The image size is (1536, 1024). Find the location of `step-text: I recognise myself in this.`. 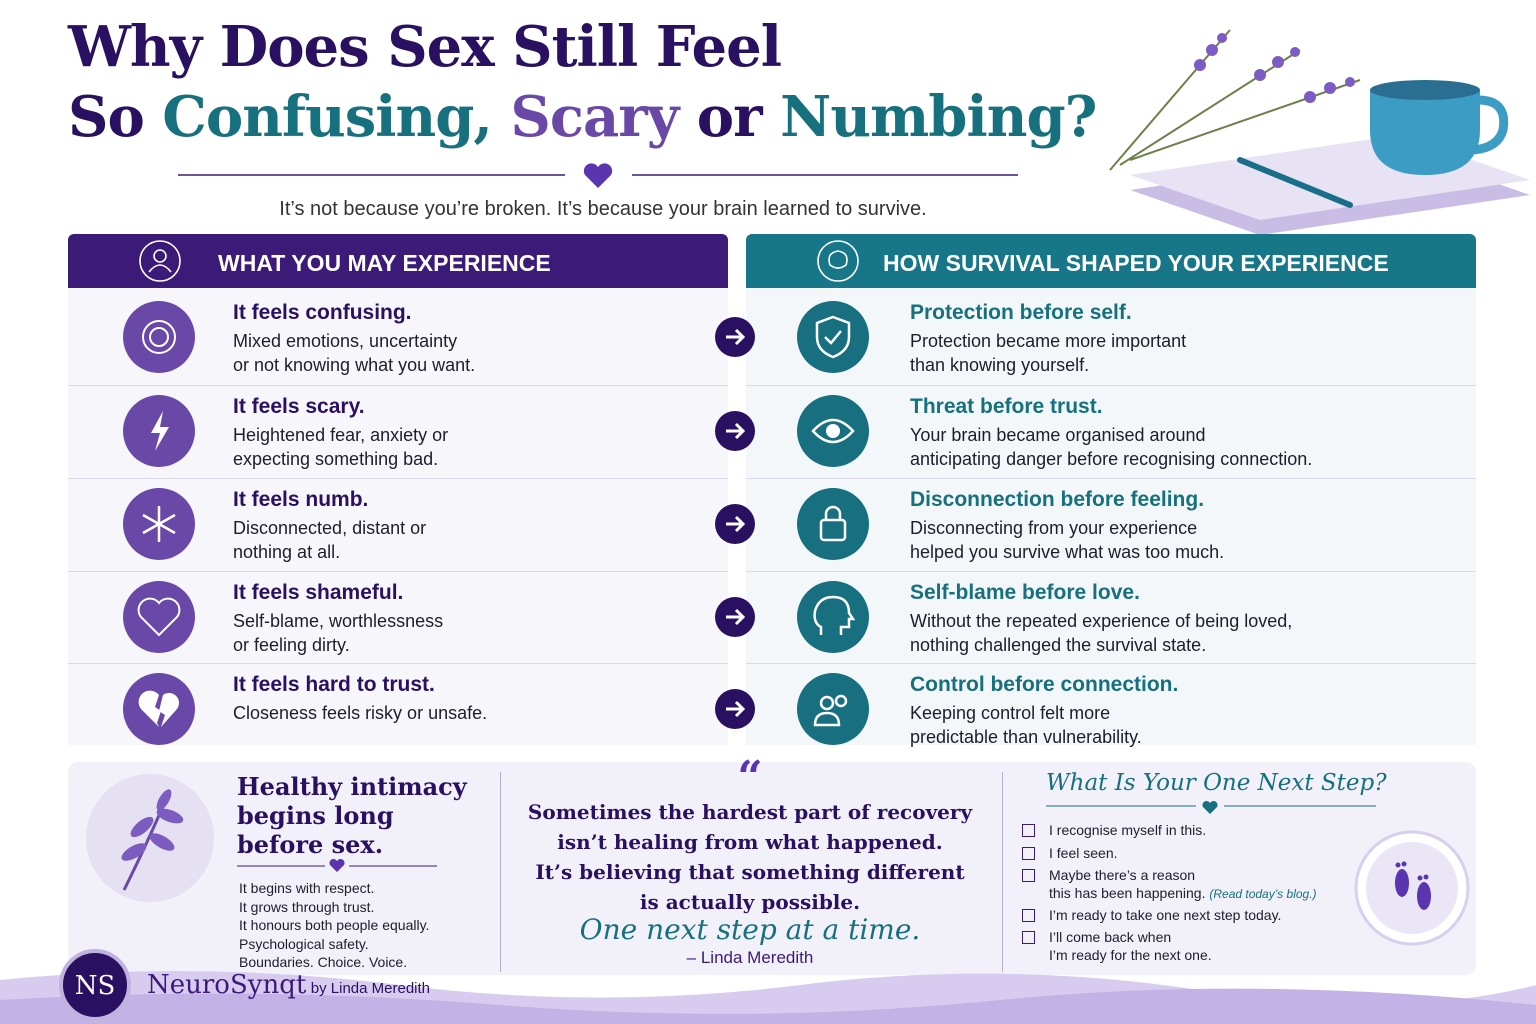

step-text: I recognise myself in this. is located at coordinates (1127, 830).